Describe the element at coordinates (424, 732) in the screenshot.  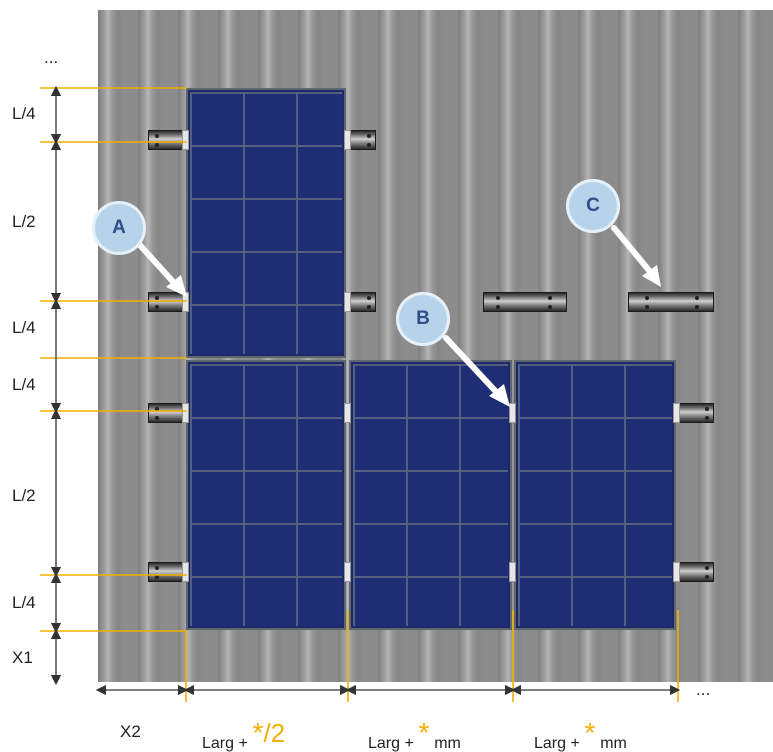
I see `larg-mm-star-1: *` at that location.